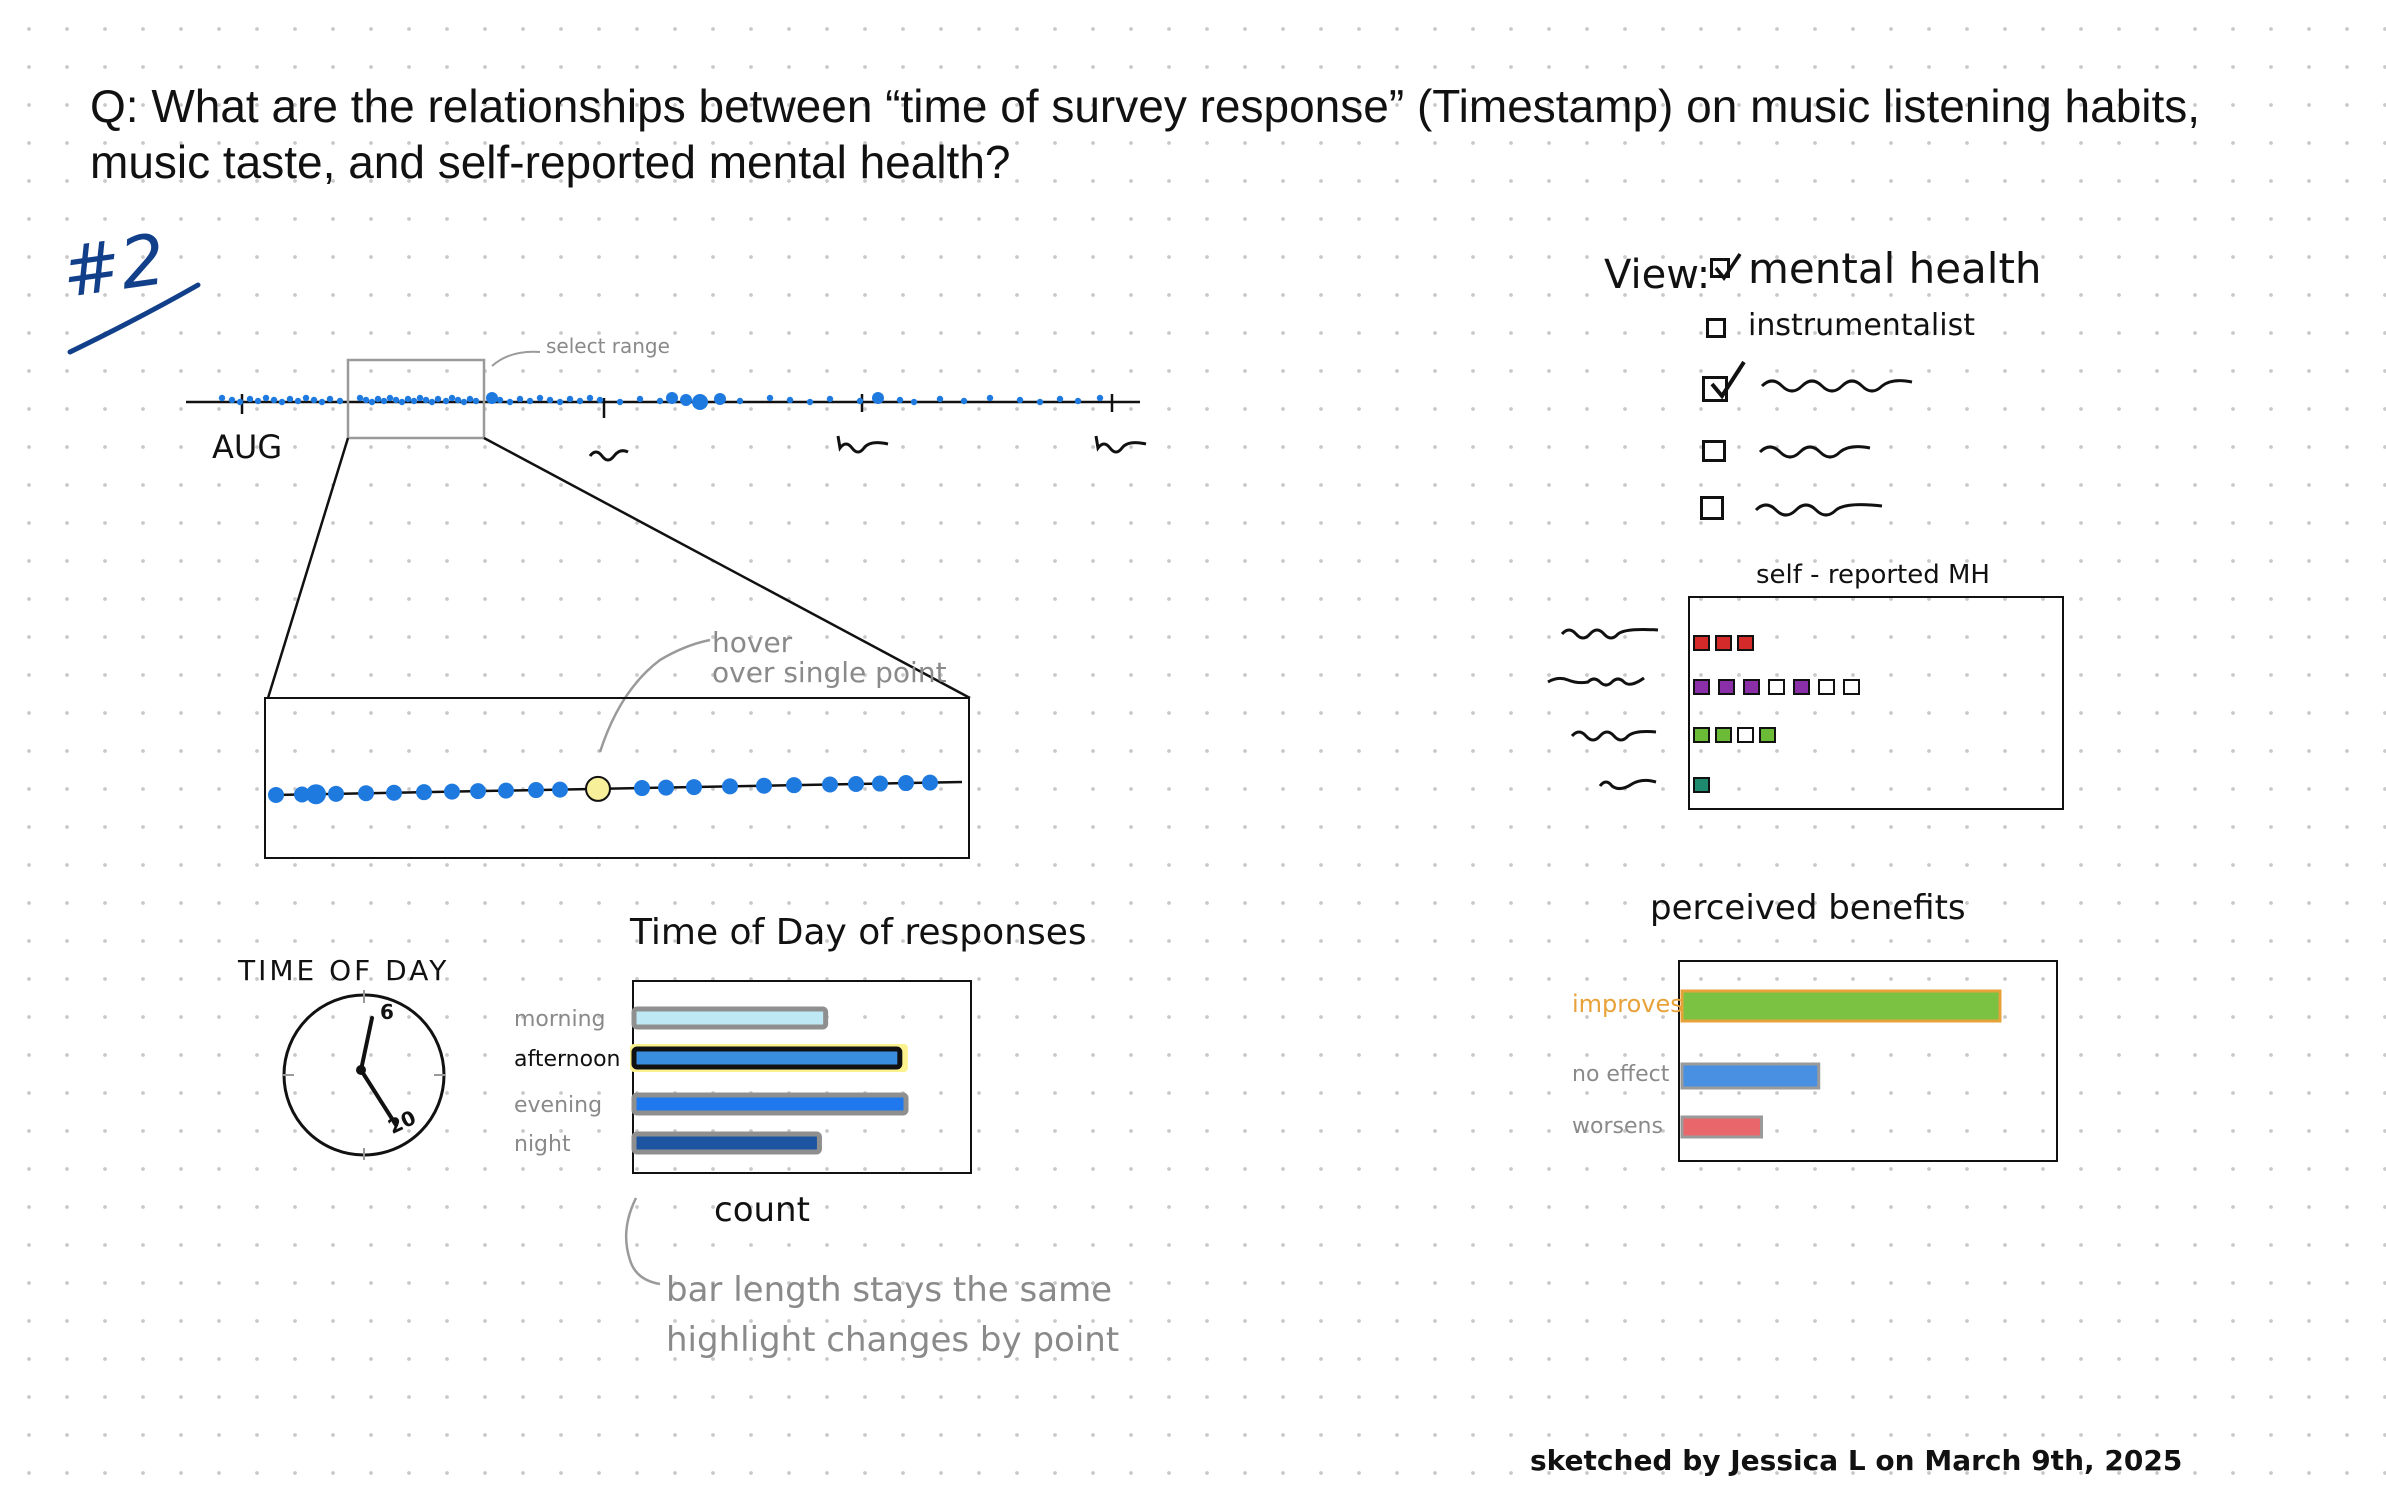 This screenshot has width=2386, height=1491. I want to click on select-range-box, so click(416, 399).